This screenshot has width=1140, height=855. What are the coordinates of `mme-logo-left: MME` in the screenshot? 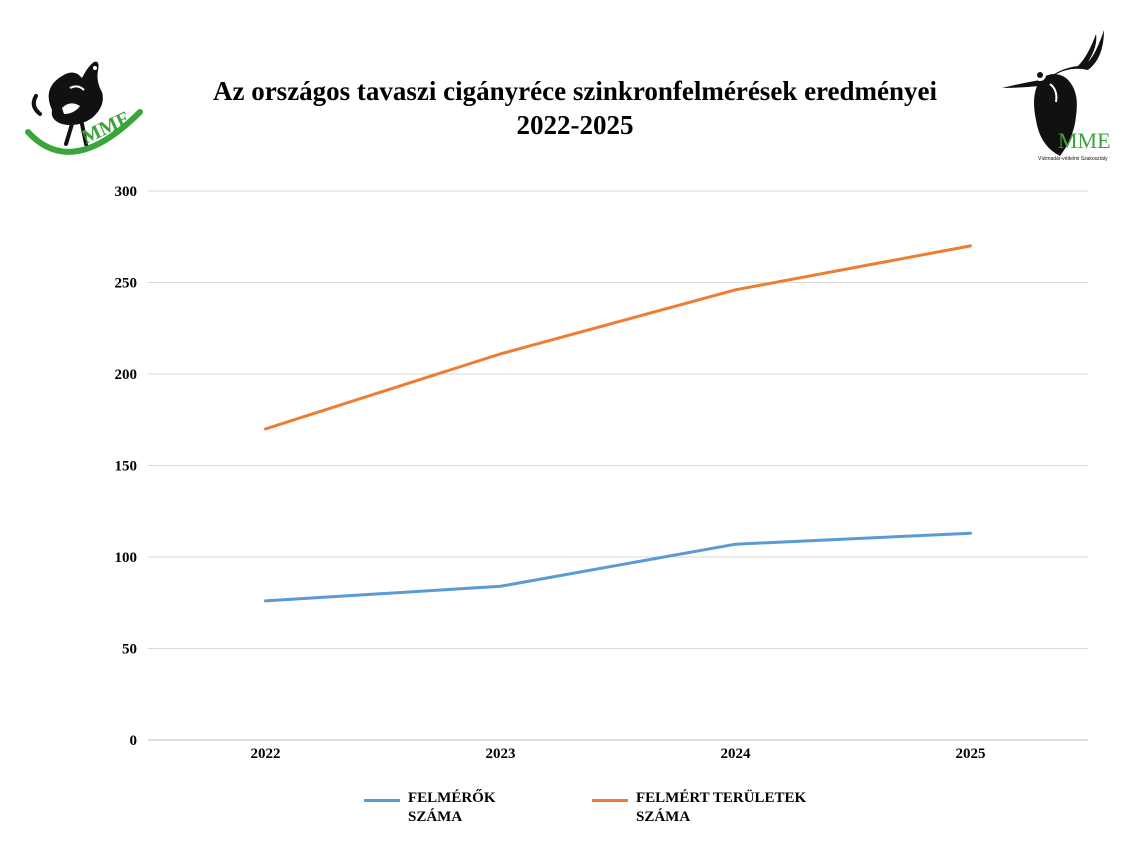 It's located at (84, 107).